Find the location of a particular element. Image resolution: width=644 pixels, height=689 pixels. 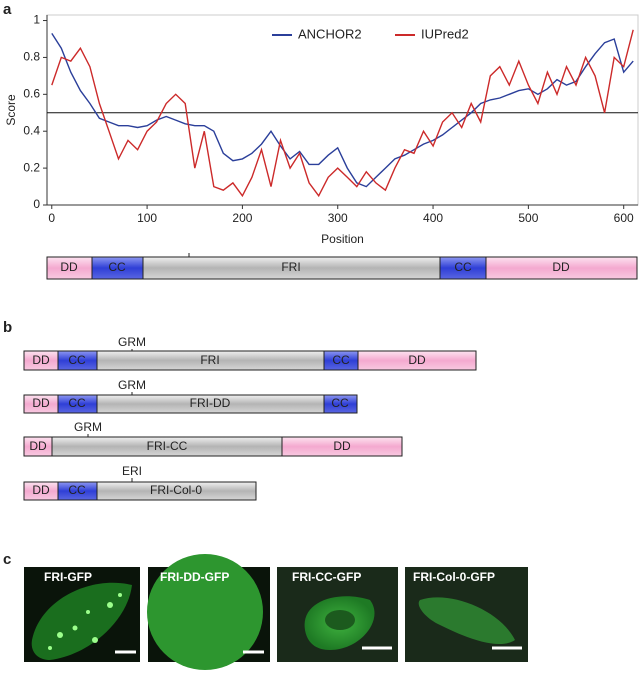

x-tick-label: 100 is located at coordinates (147, 218).